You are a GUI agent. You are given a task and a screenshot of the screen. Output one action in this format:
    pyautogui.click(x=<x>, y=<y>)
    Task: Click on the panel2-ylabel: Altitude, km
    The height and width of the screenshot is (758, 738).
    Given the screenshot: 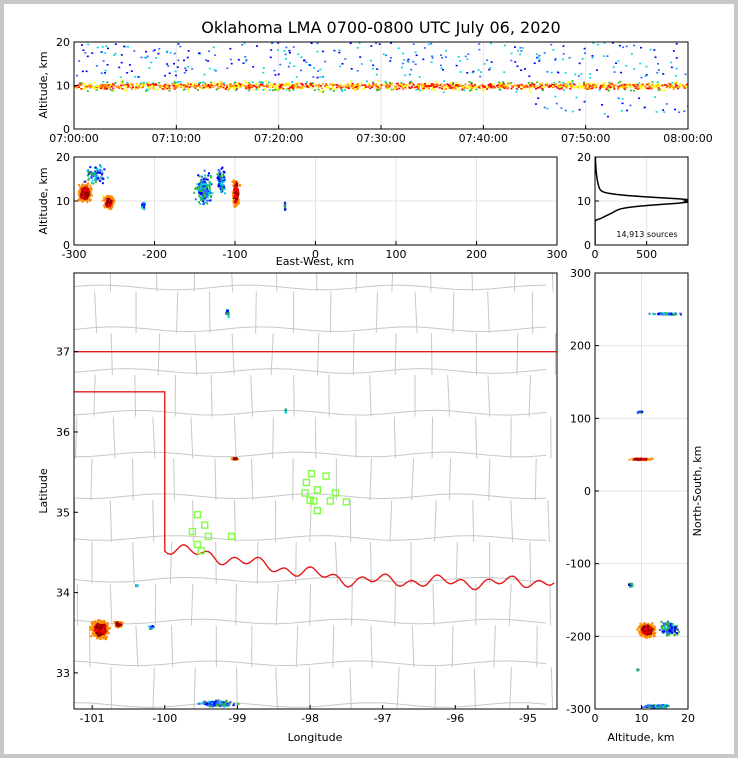 What is the action you would take?
    pyautogui.click(x=43, y=200)
    